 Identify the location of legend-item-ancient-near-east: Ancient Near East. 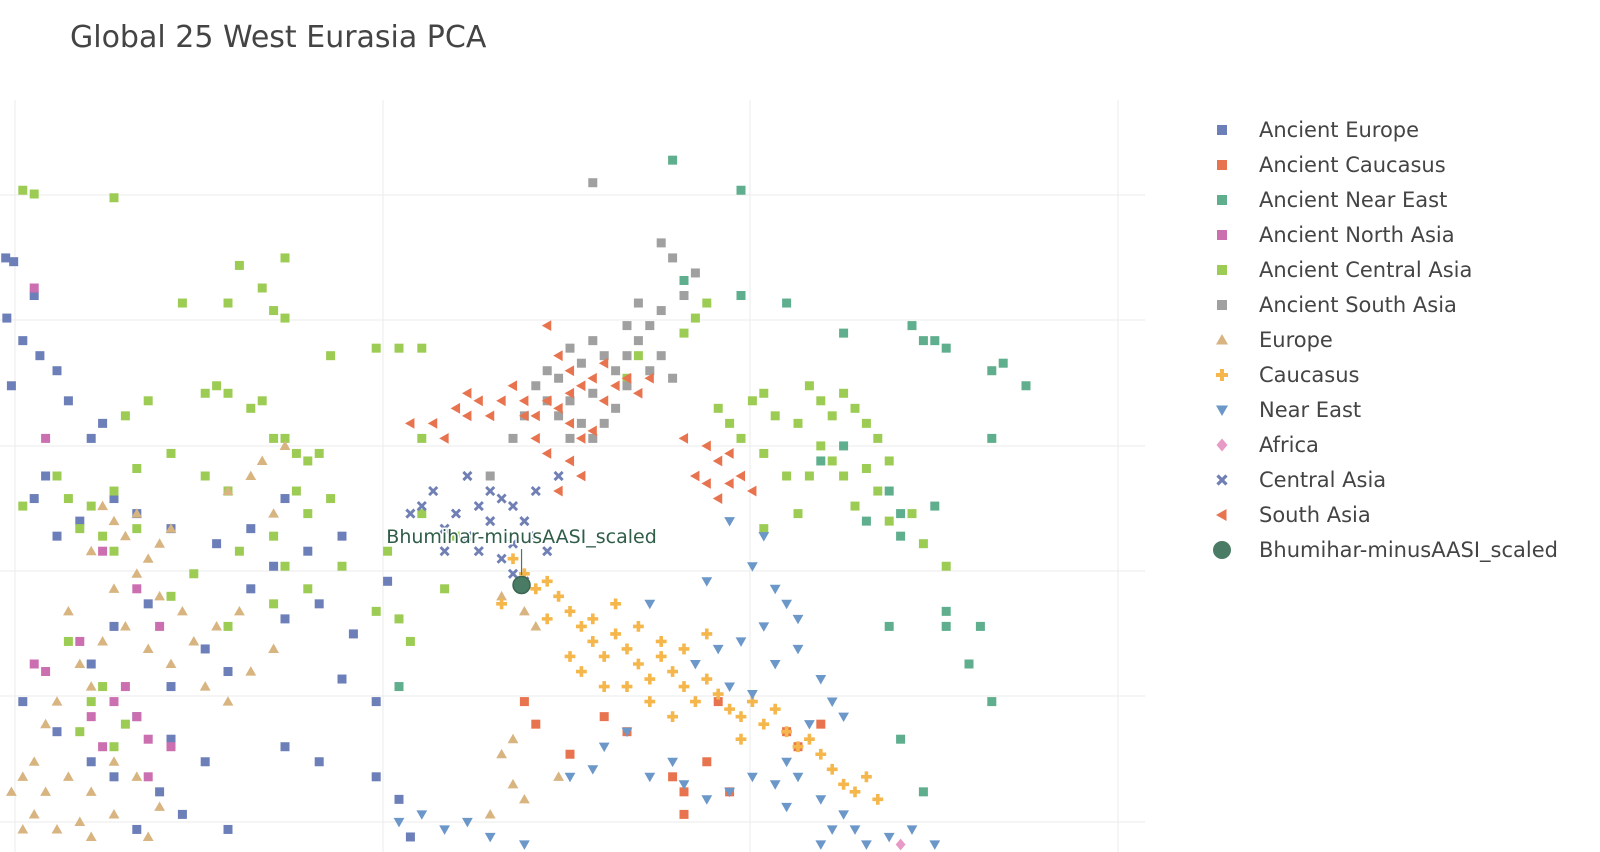
(1404, 199).